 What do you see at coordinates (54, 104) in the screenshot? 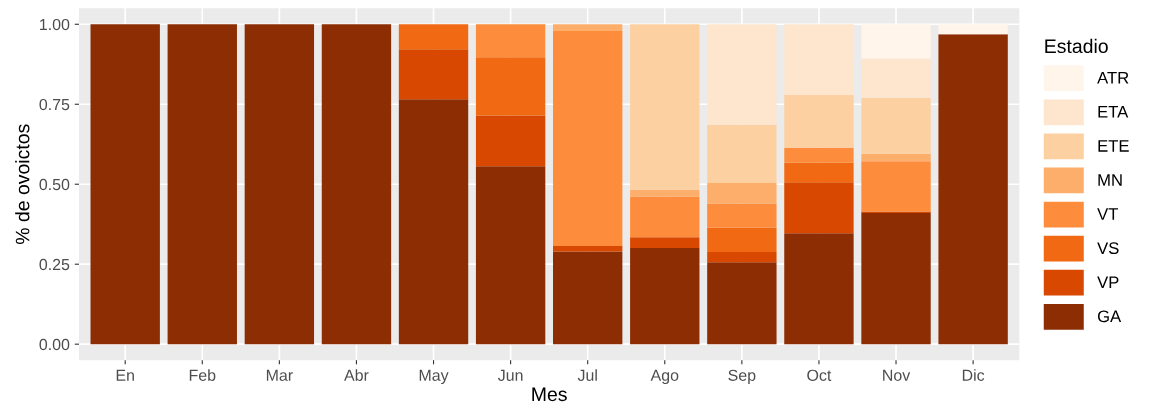
I see `y-tick-label: 0.75` at bounding box center [54, 104].